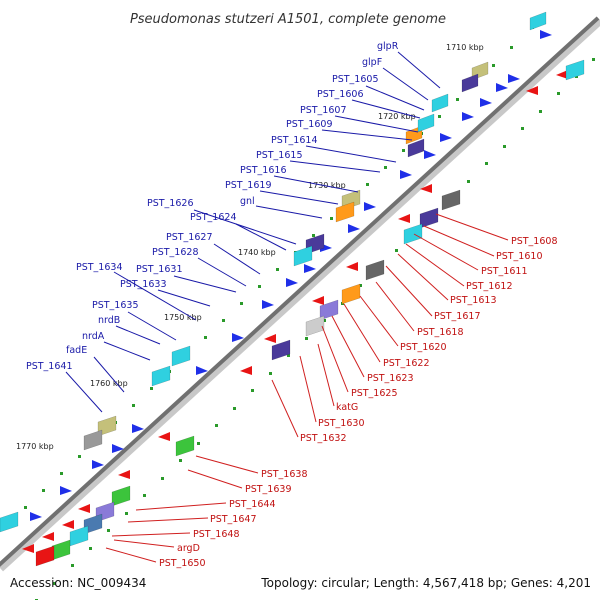 The width and height of the screenshot is (600, 600). Describe the element at coordinates (323, 110) in the screenshot. I see `gene-label: PST_1607` at that location.